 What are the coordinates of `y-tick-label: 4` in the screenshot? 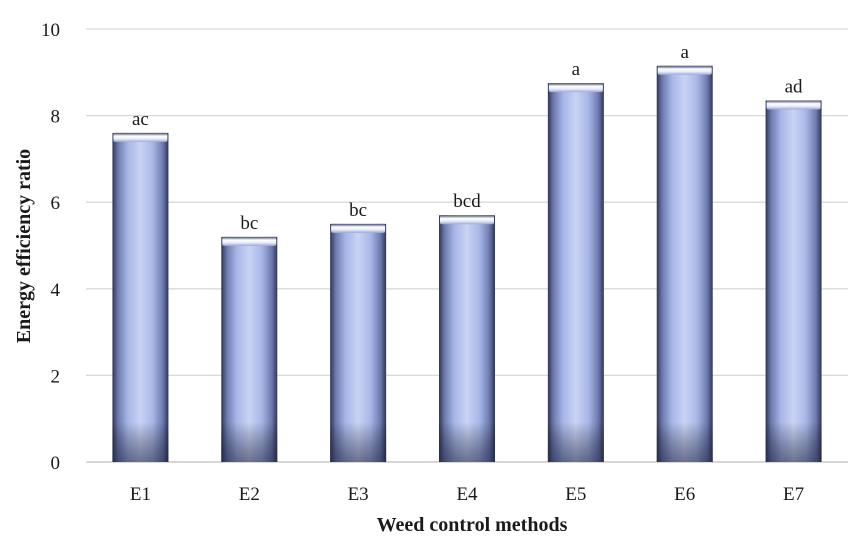 It's located at (56, 290).